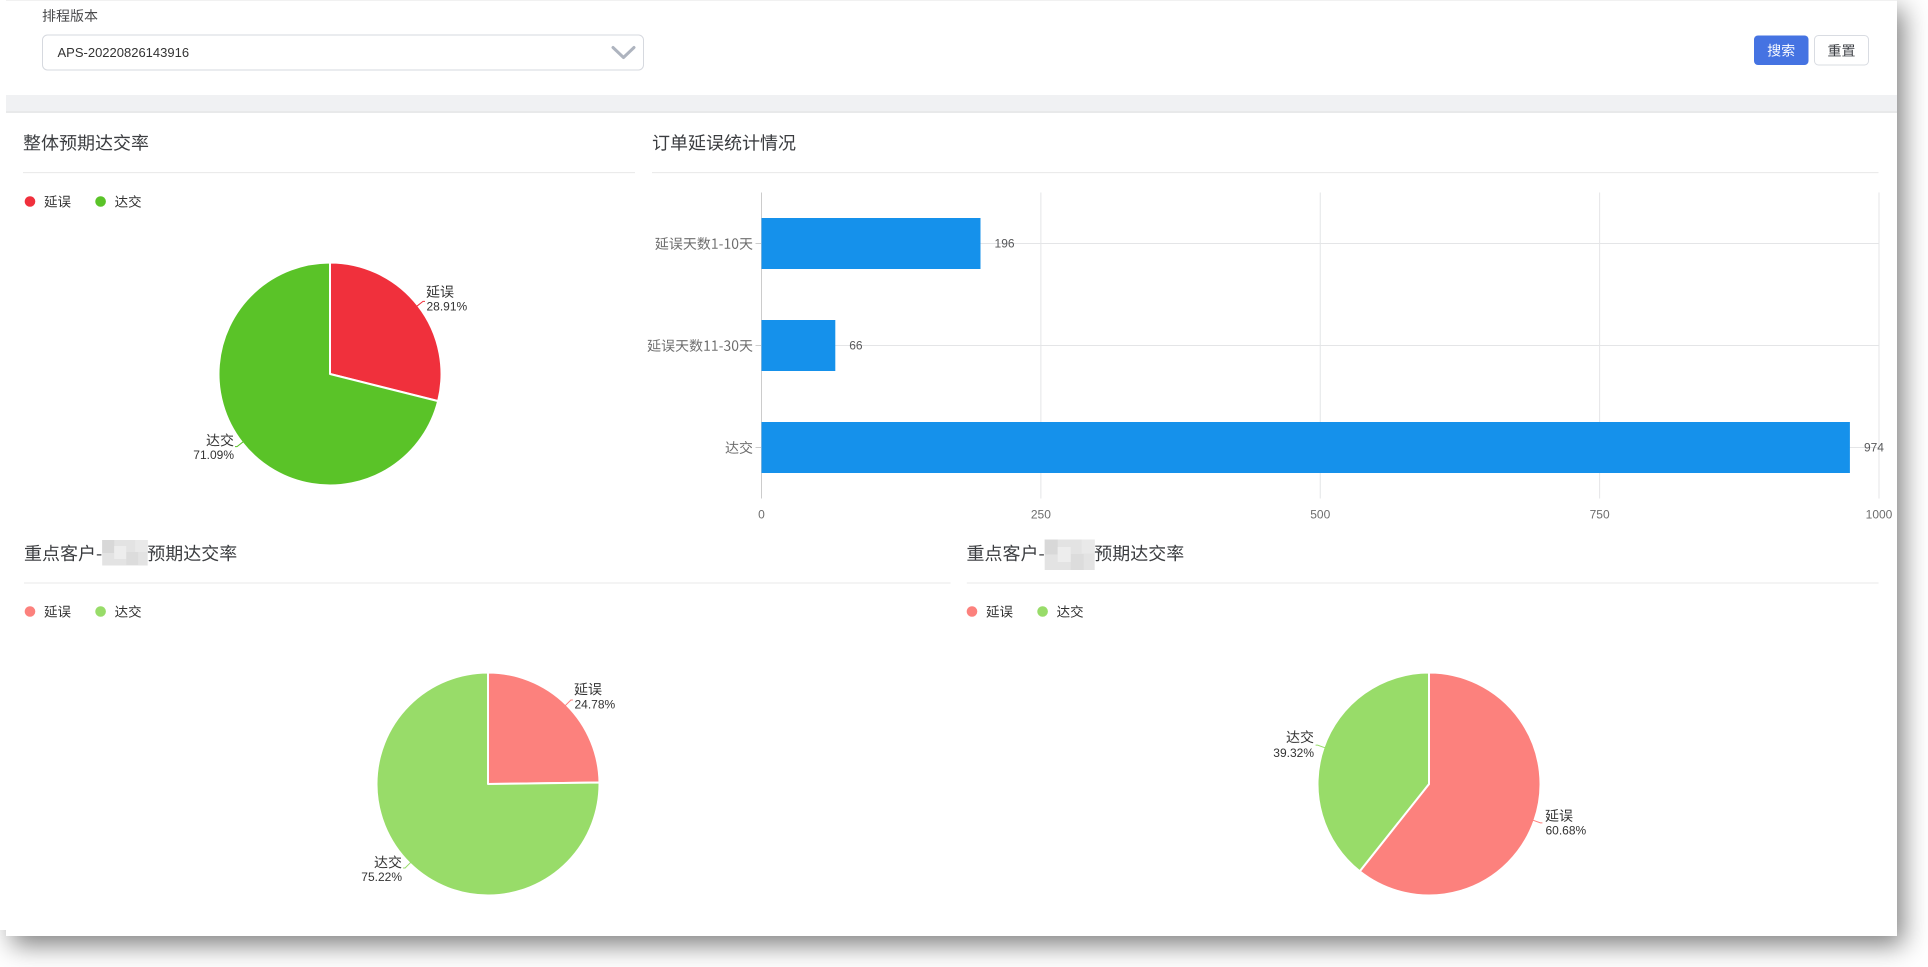  I want to click on svg-text: 28.91%, so click(447, 307).